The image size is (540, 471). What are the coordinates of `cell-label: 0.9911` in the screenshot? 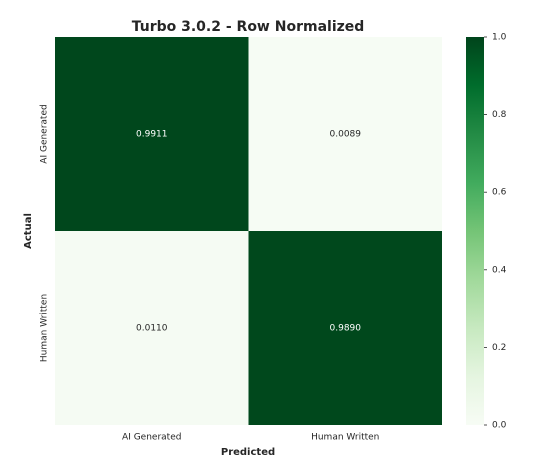 It's located at (152, 135).